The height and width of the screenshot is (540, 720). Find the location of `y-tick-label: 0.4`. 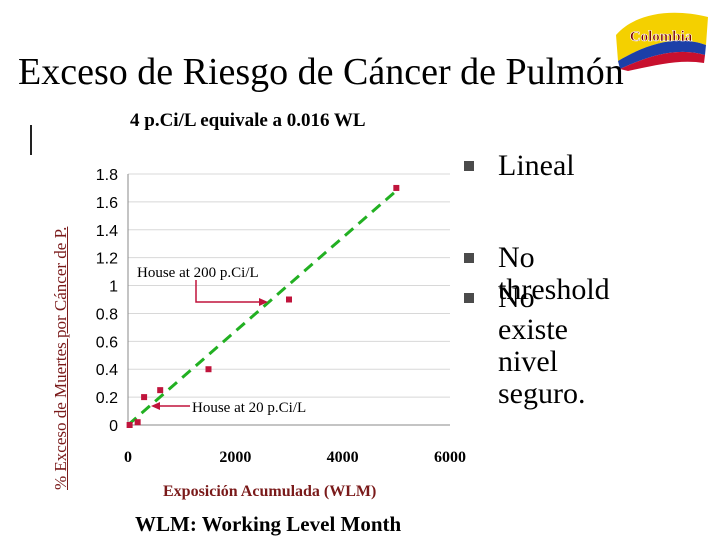

y-tick-label: 0.4 is located at coordinates (107, 370).